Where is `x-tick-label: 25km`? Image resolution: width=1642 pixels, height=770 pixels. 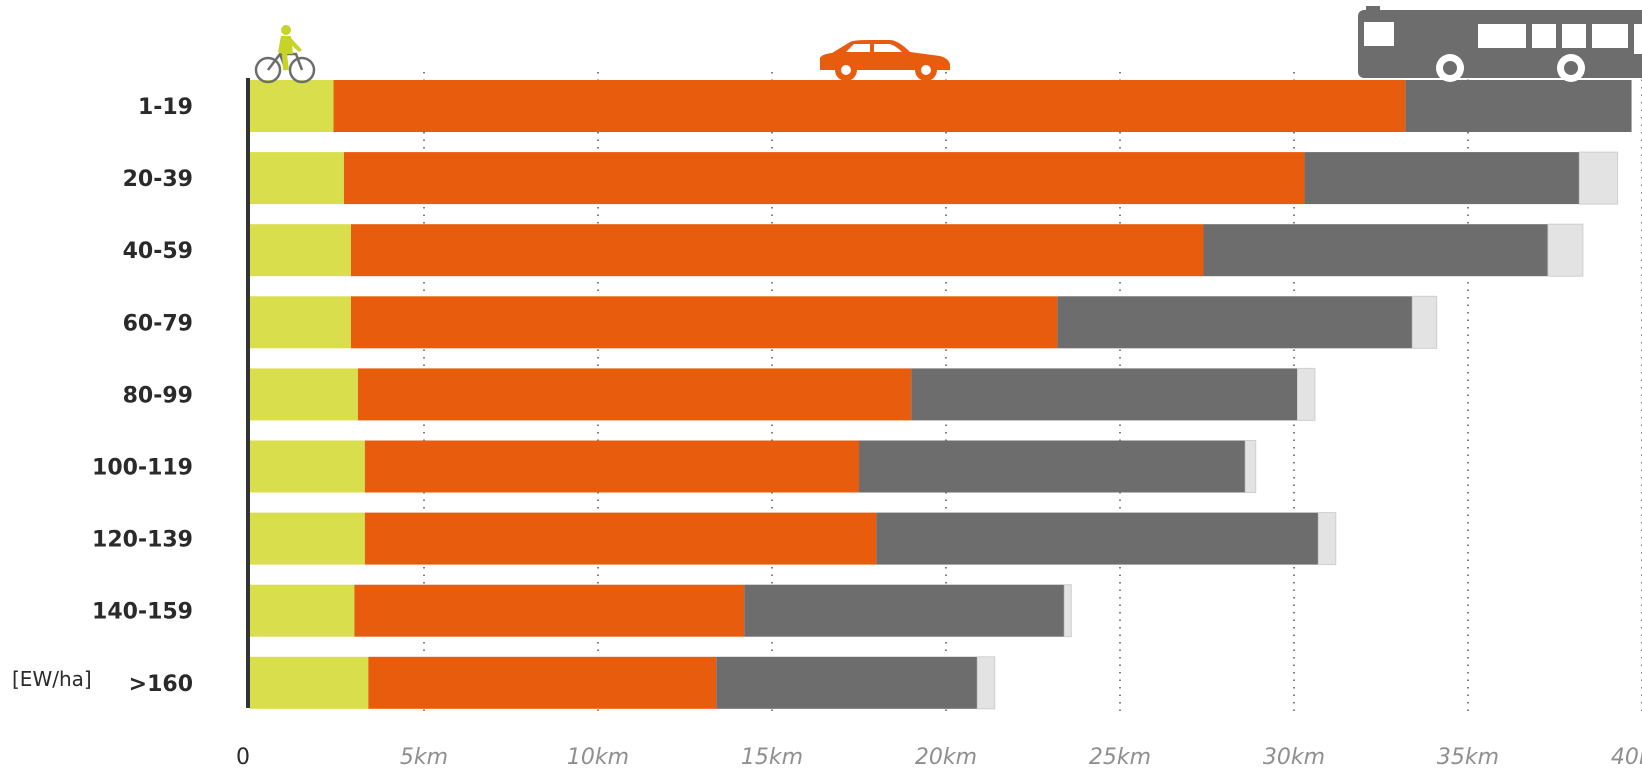 x-tick-label: 25km is located at coordinates (1120, 757).